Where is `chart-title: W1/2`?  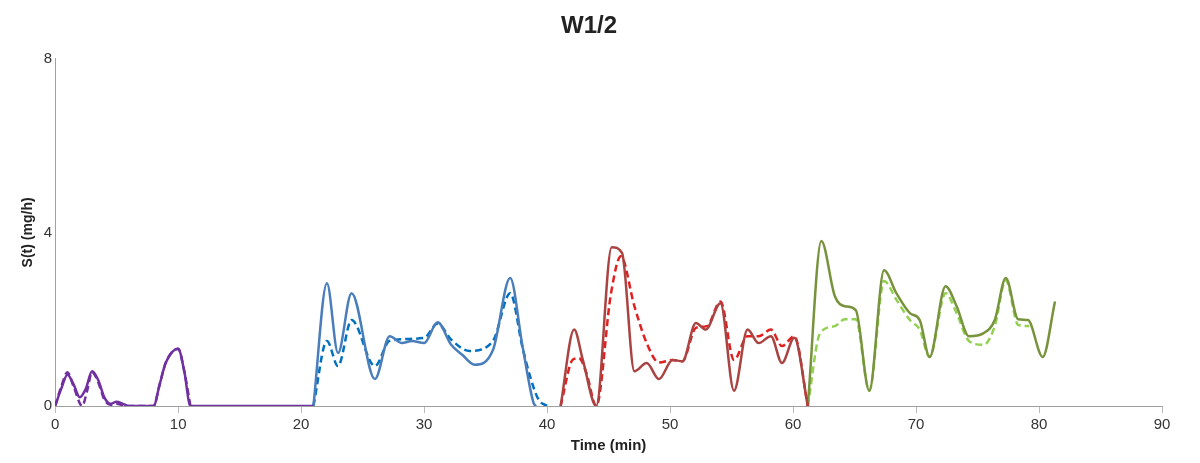 chart-title: W1/2 is located at coordinates (589, 25).